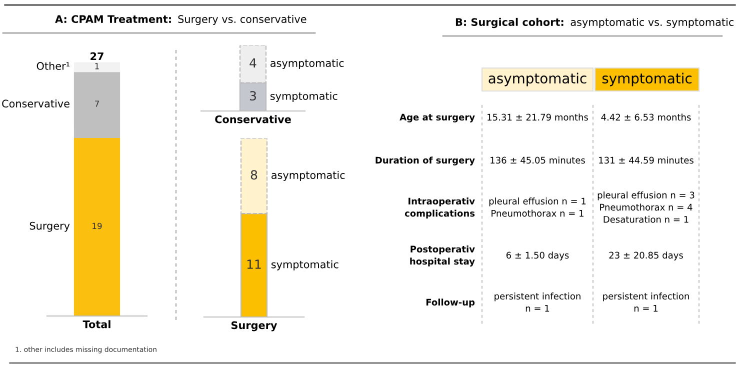 The height and width of the screenshot is (374, 740). What do you see at coordinates (538, 117) in the screenshot?
I see `text: 15.31 ± 21.79 months` at bounding box center [538, 117].